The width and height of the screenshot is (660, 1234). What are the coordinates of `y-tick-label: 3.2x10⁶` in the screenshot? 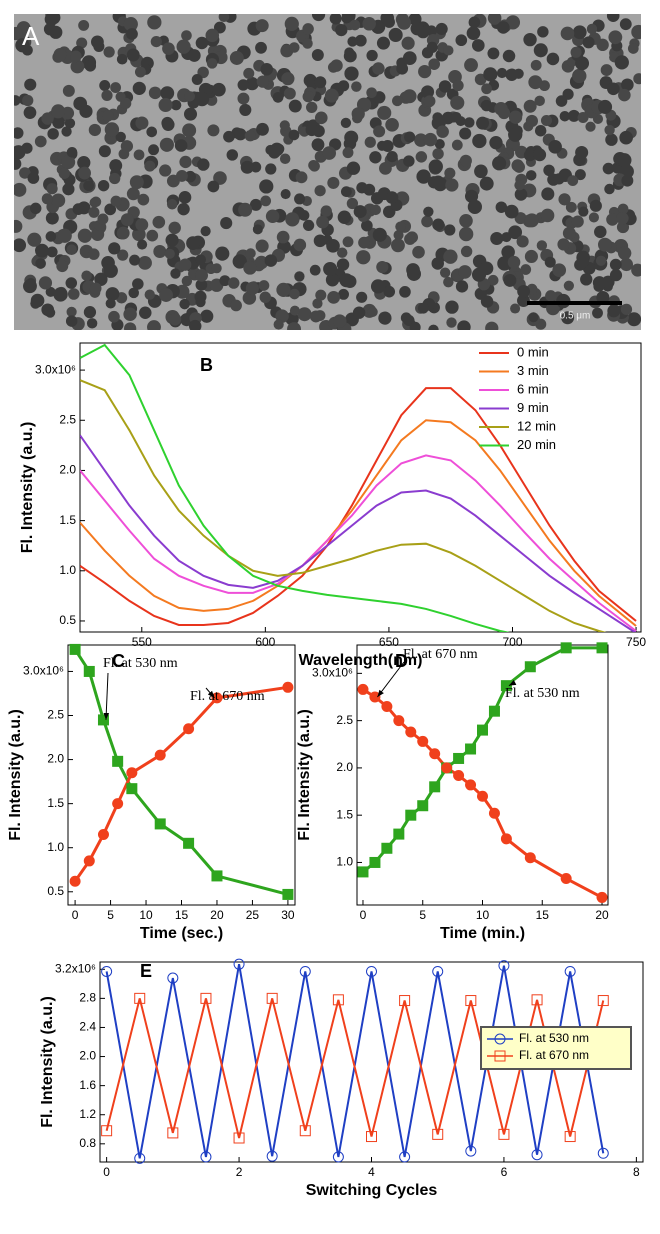 It's located at (75, 968).